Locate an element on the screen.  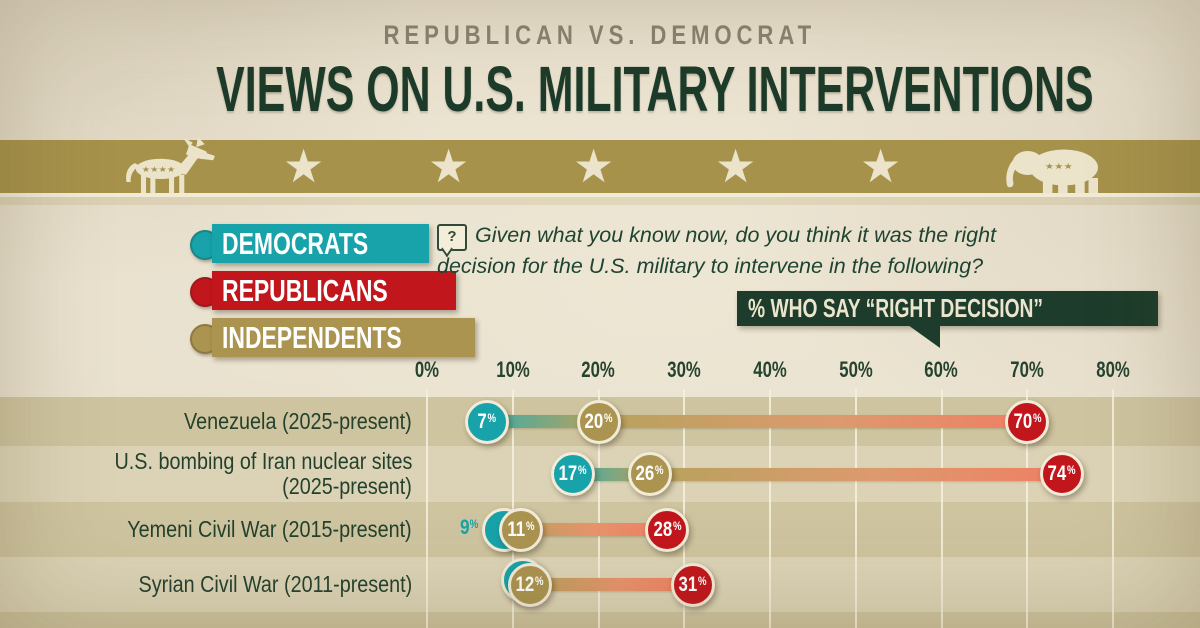
subtitle: REPUBLICAN VS. DEMOCRAT is located at coordinates (600, 35).